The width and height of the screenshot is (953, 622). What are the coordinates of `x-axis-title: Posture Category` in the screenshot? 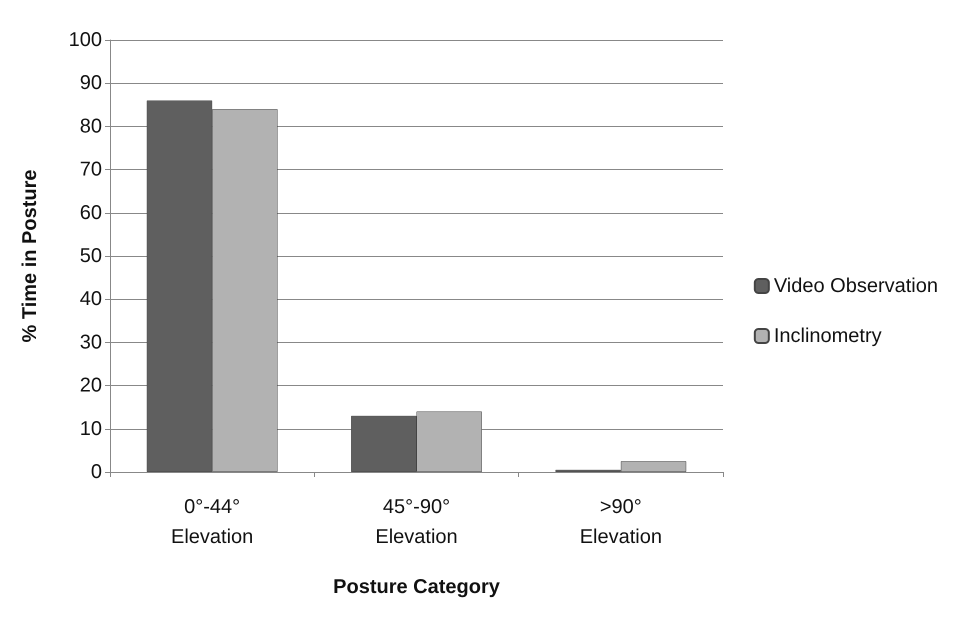 It's located at (417, 587).